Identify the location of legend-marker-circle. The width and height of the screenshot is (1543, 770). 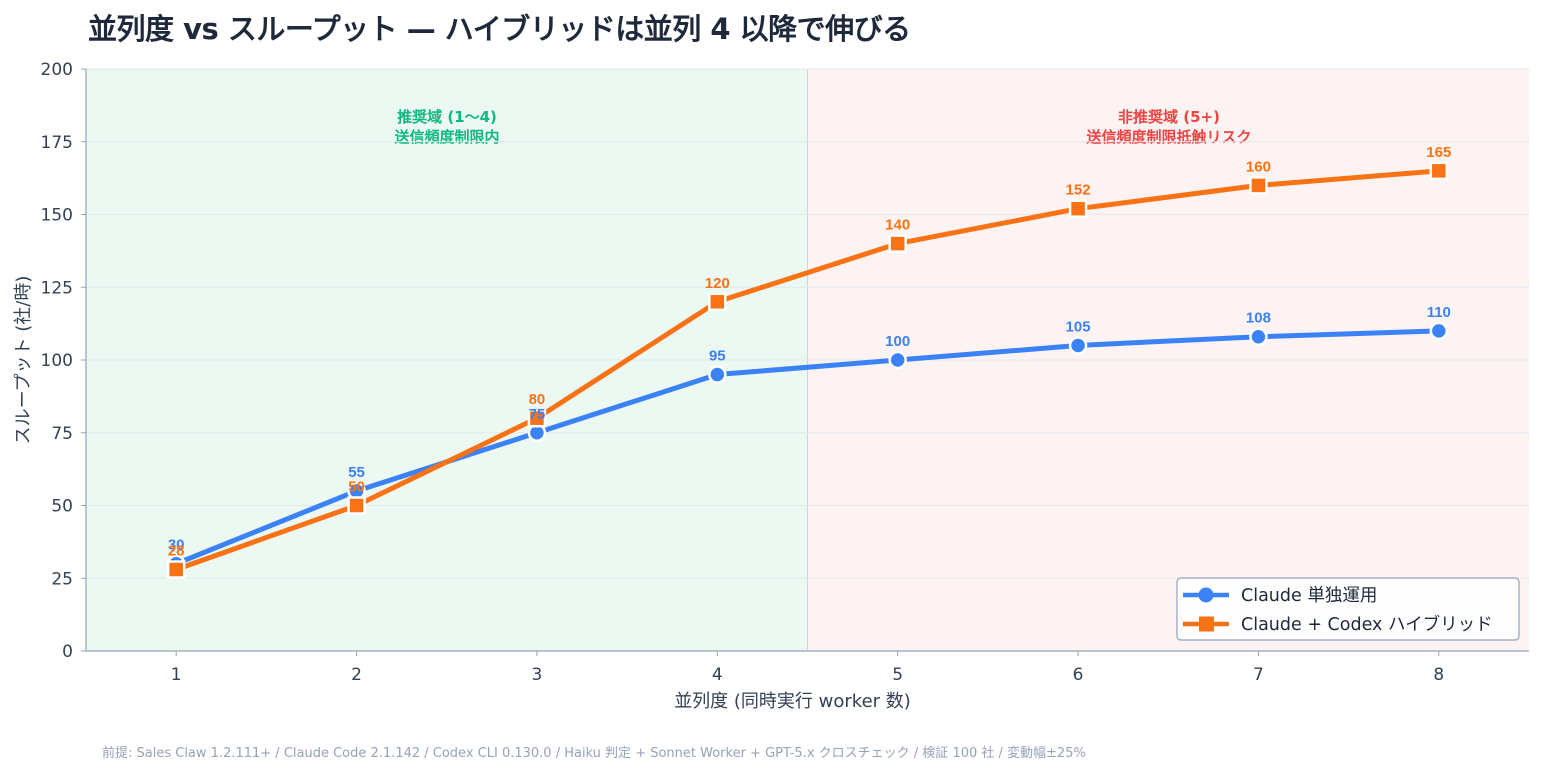
(1206, 595).